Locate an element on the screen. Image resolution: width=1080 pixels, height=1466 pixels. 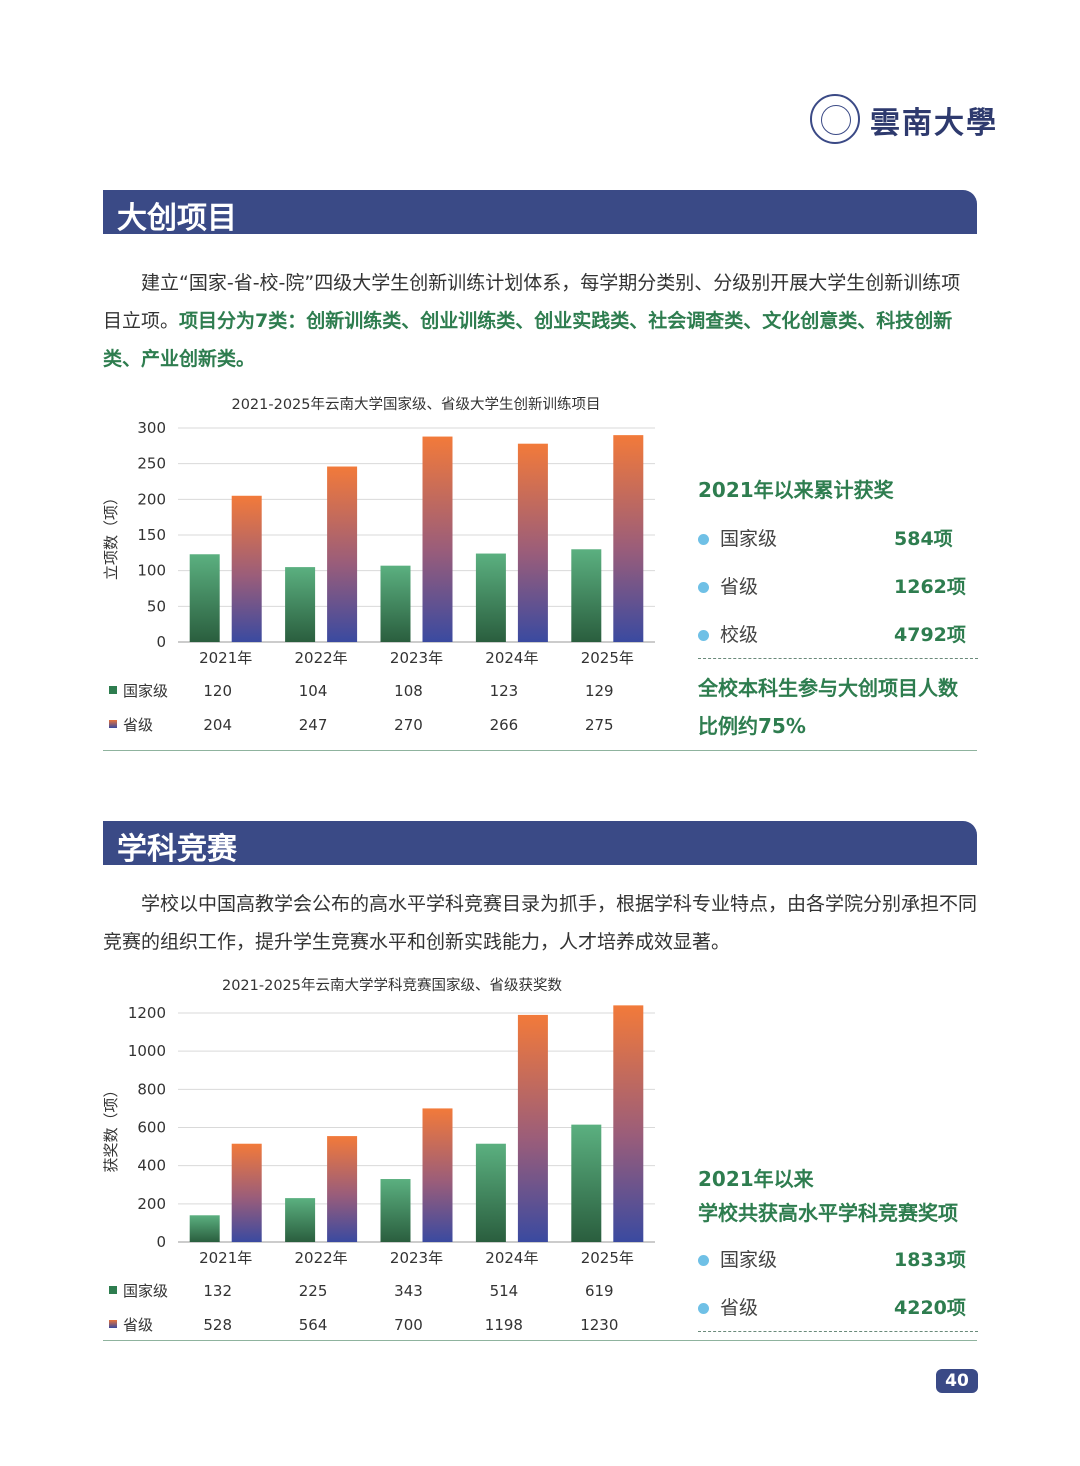
table-cell-national: 225 is located at coordinates (313, 1291).